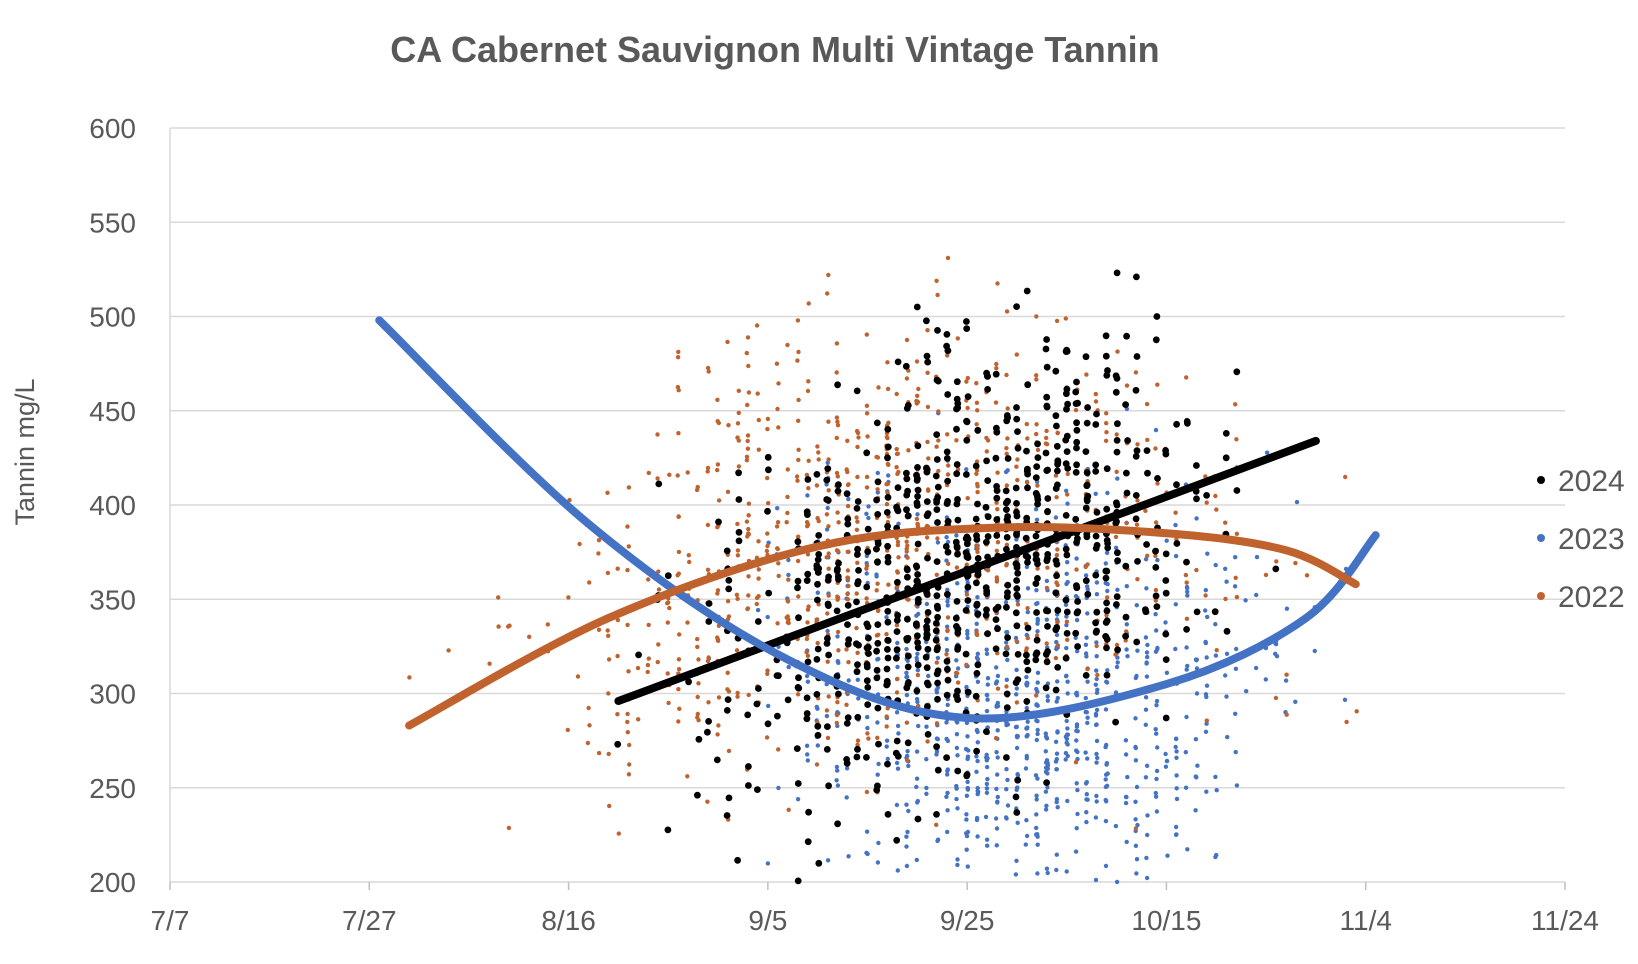 This screenshot has height=964, width=1638. Describe the element at coordinates (112, 317) in the screenshot. I see `y-tick-label: 500` at that location.